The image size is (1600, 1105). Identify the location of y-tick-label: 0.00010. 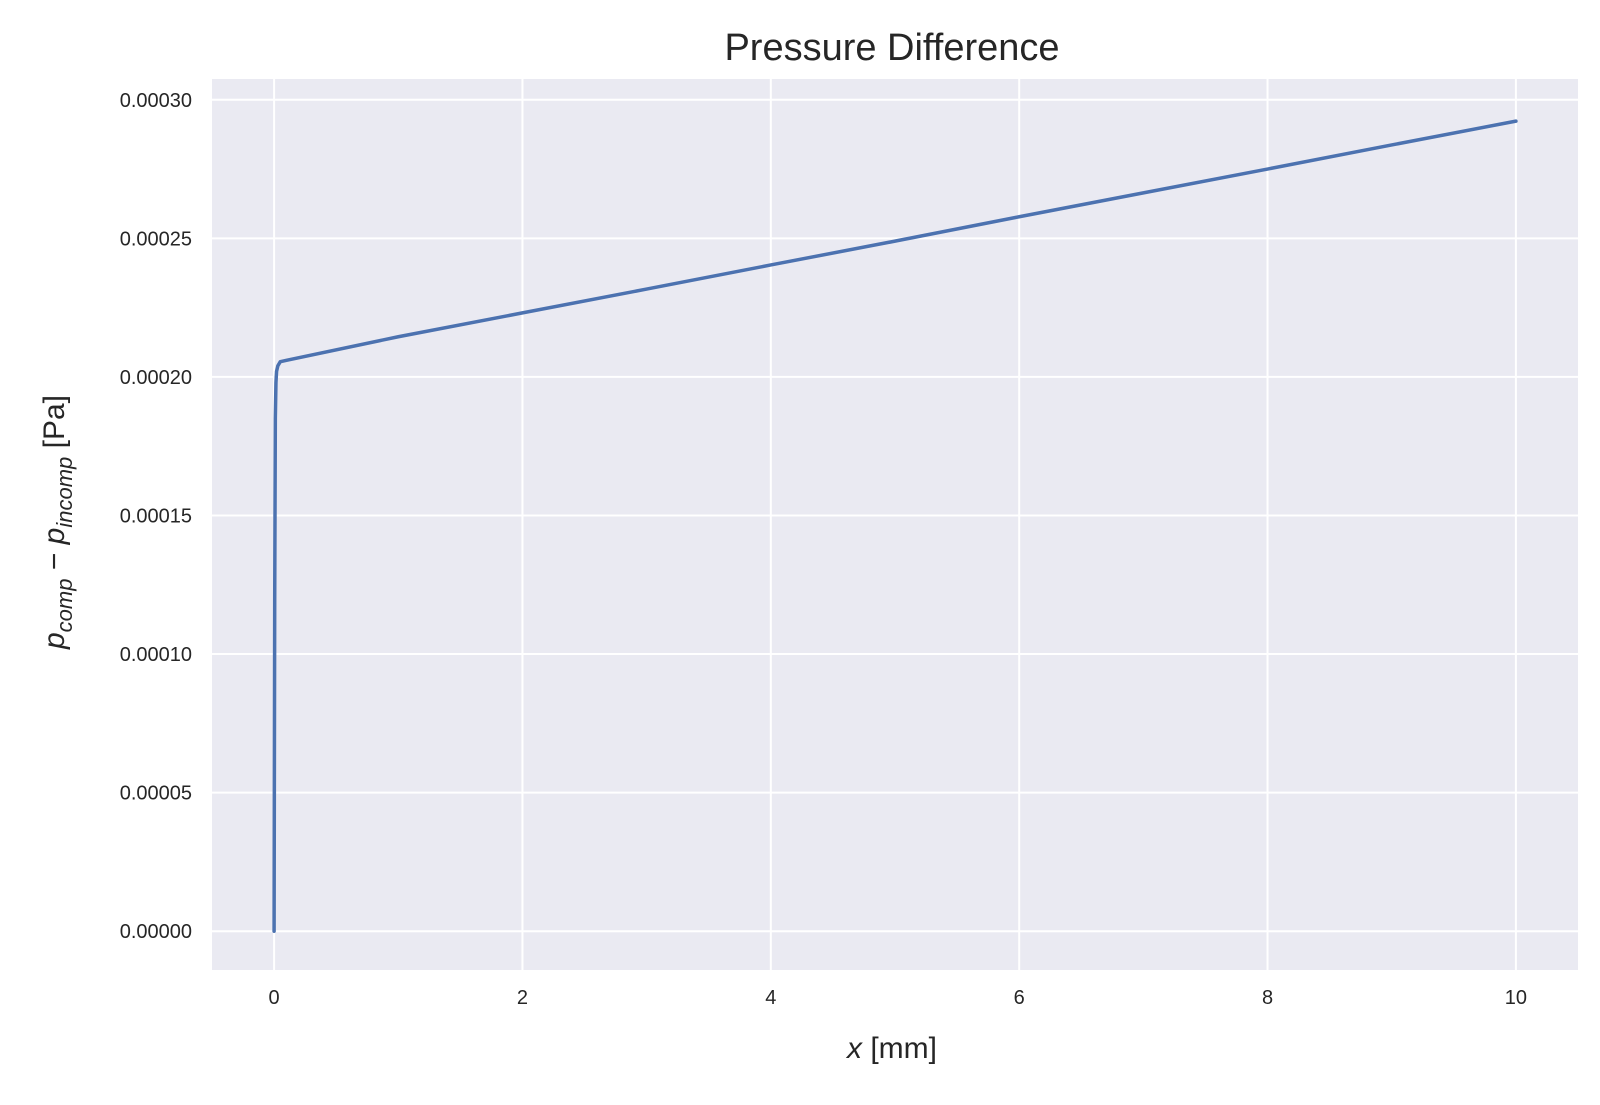
(156, 655).